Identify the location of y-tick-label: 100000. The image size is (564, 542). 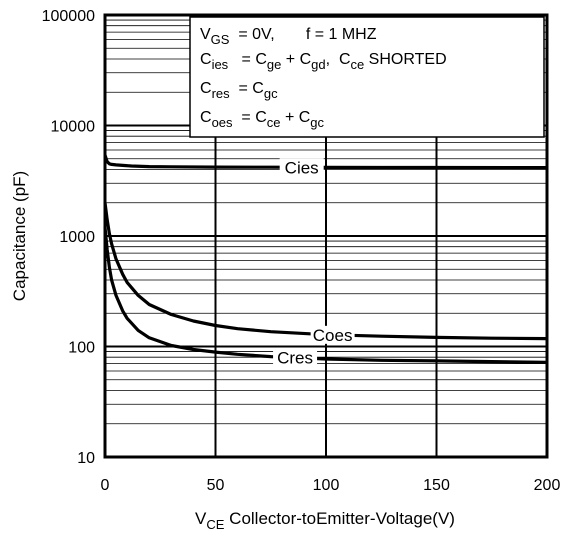
(68, 16).